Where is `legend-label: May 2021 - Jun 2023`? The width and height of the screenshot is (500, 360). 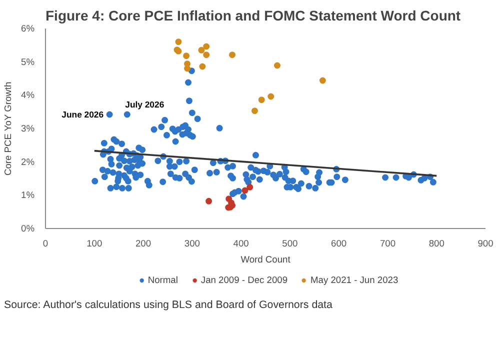
legend-label: May 2021 - Jun 2023 is located at coordinates (354, 280).